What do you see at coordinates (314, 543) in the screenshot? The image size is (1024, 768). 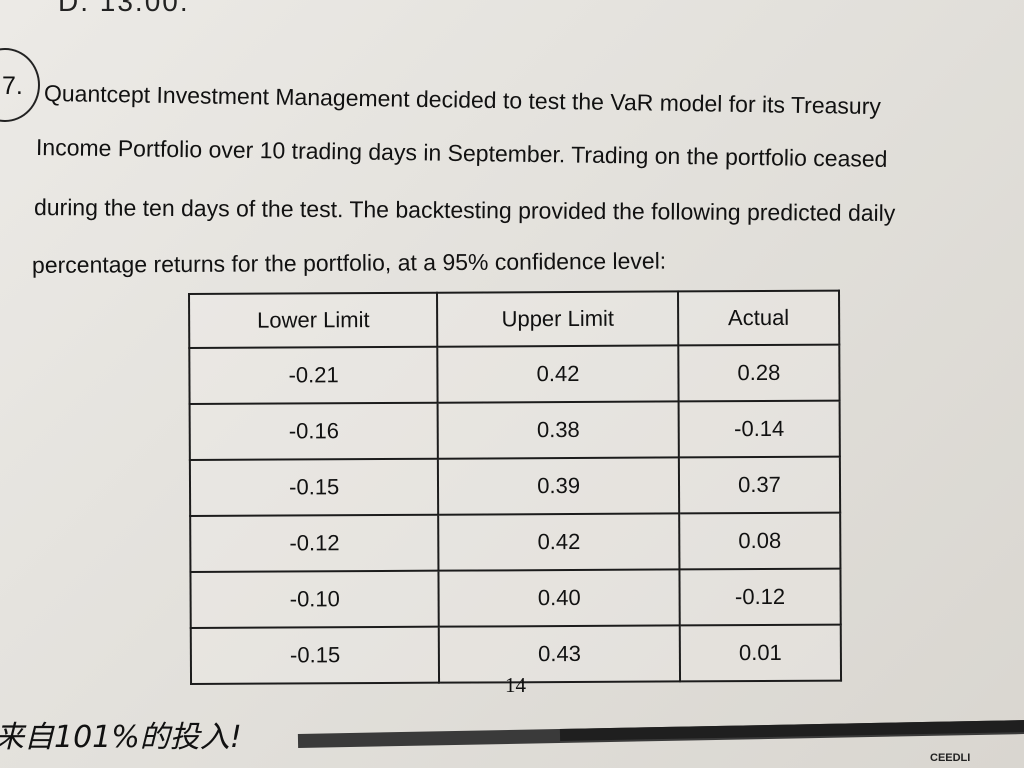 I see `lower-limit-cell: -0.12` at bounding box center [314, 543].